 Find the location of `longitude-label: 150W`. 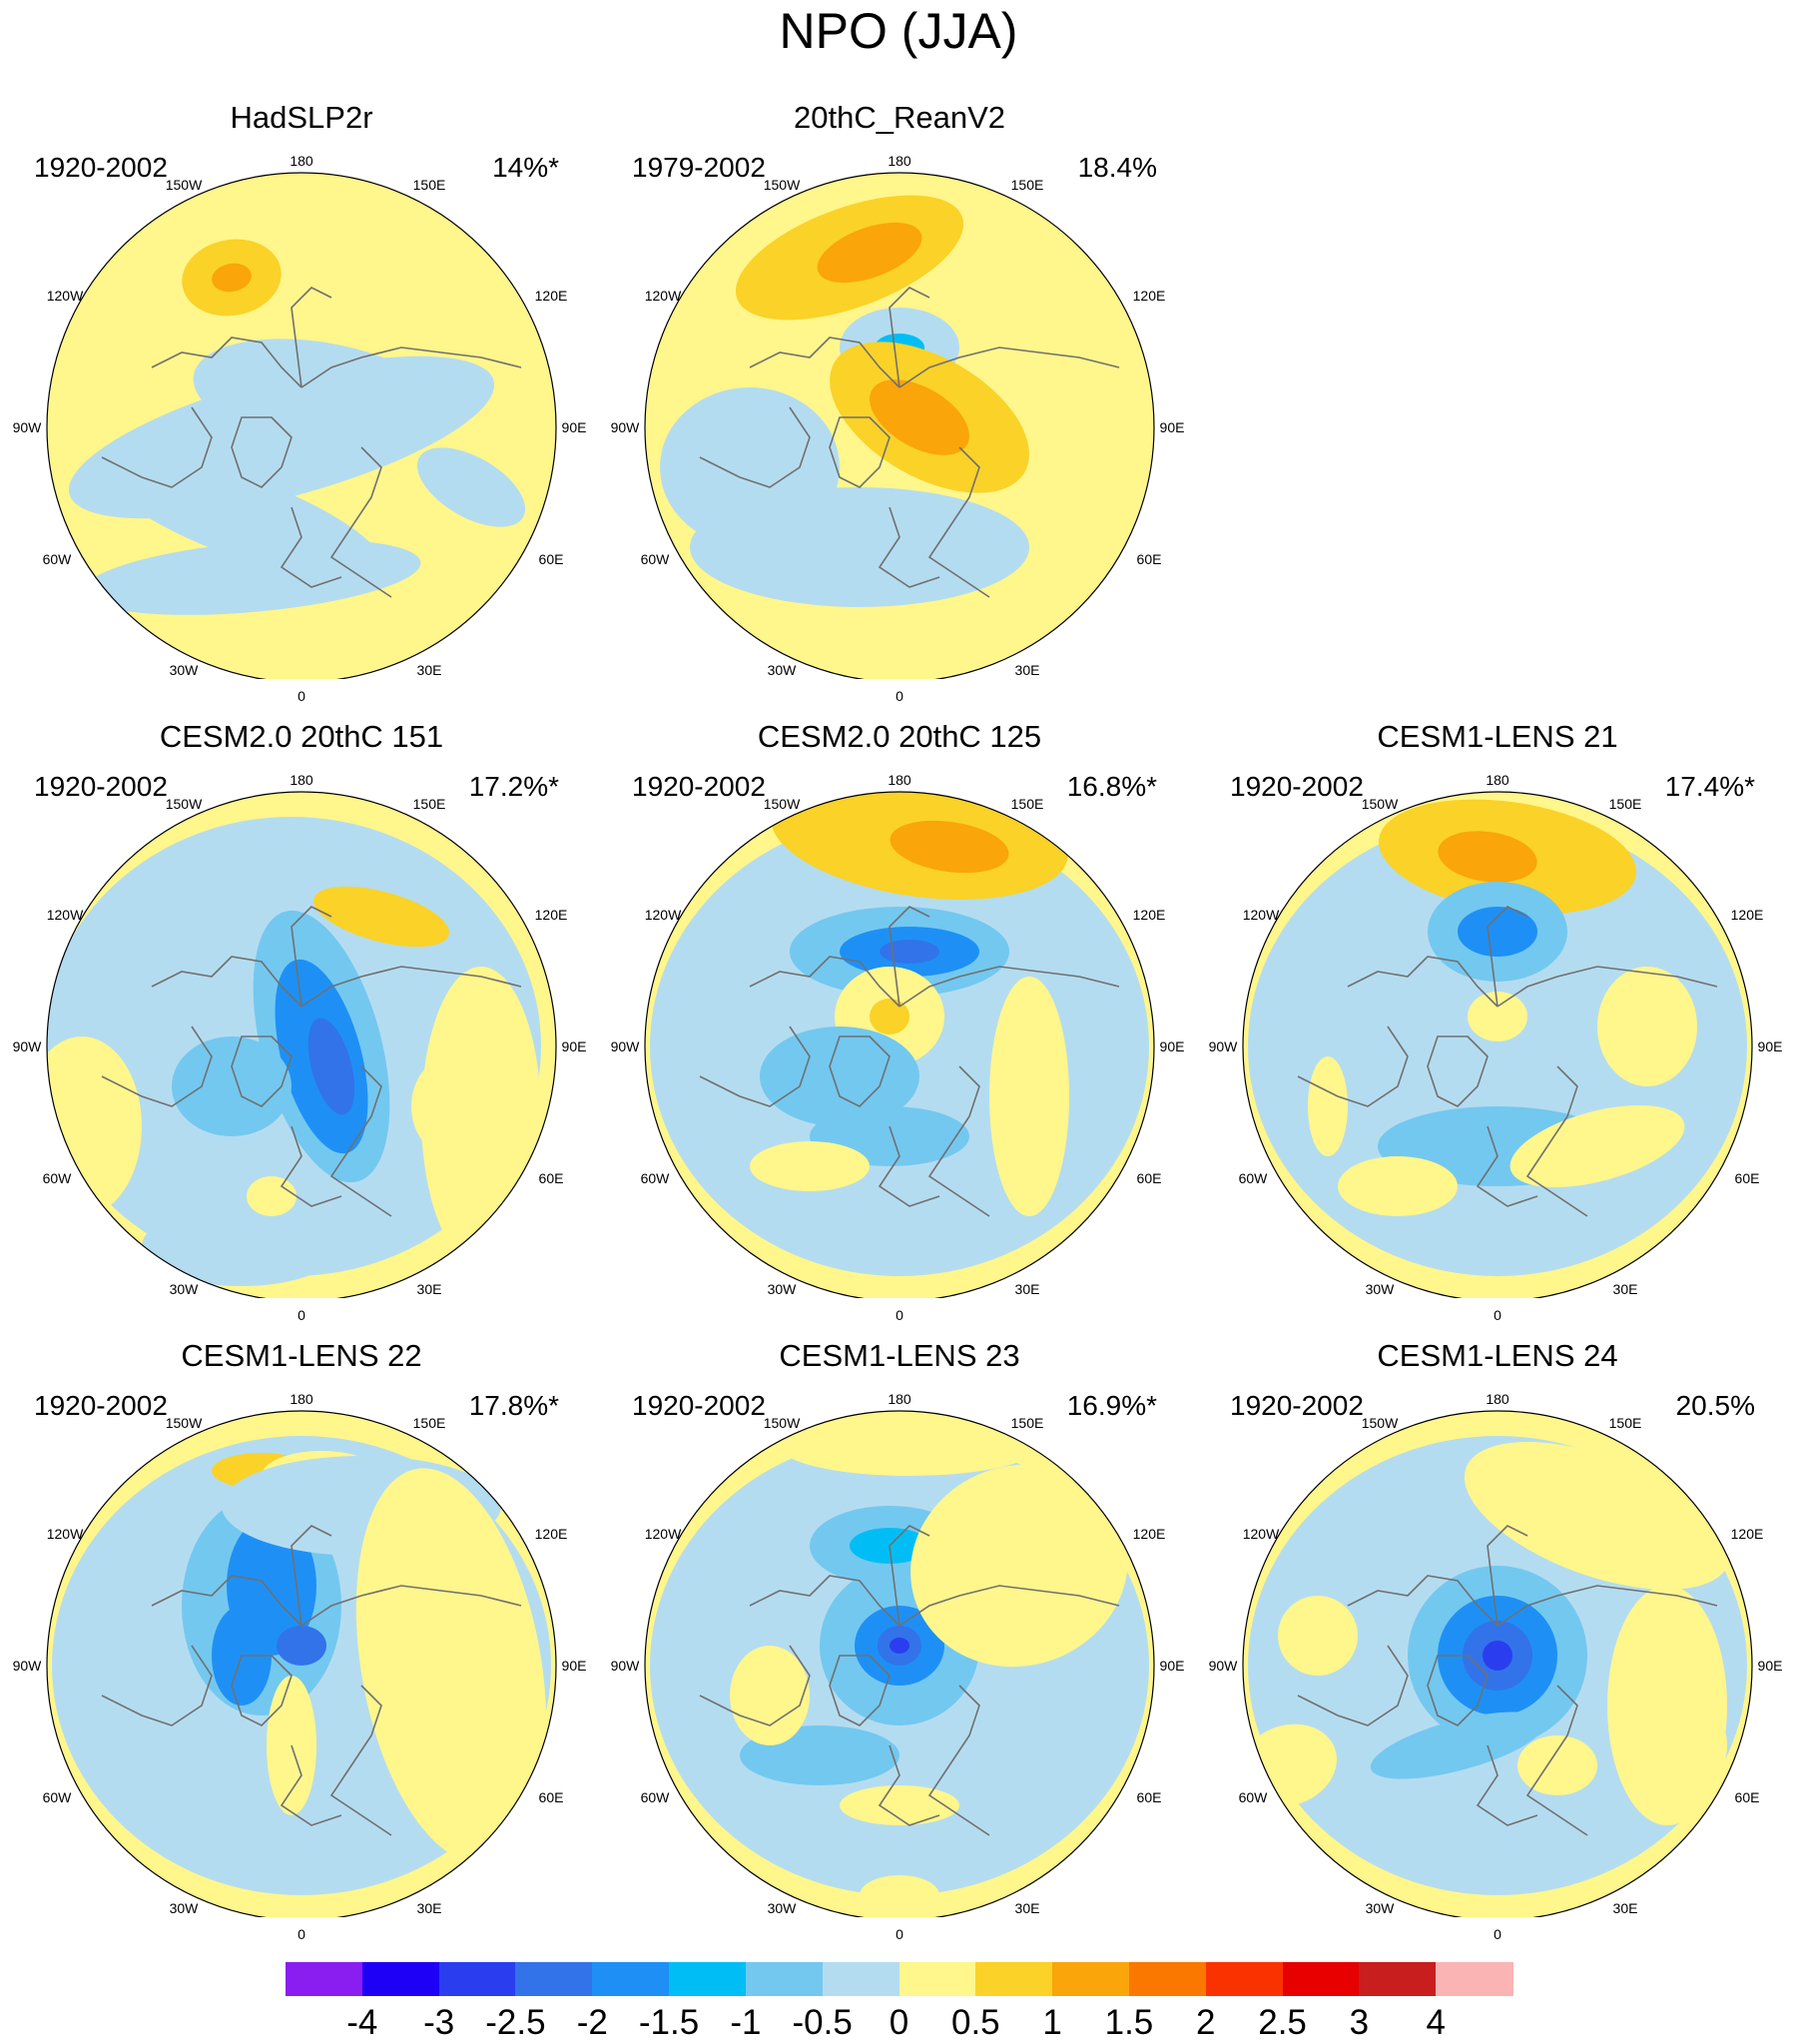

longitude-label: 150W is located at coordinates (1380, 1423).